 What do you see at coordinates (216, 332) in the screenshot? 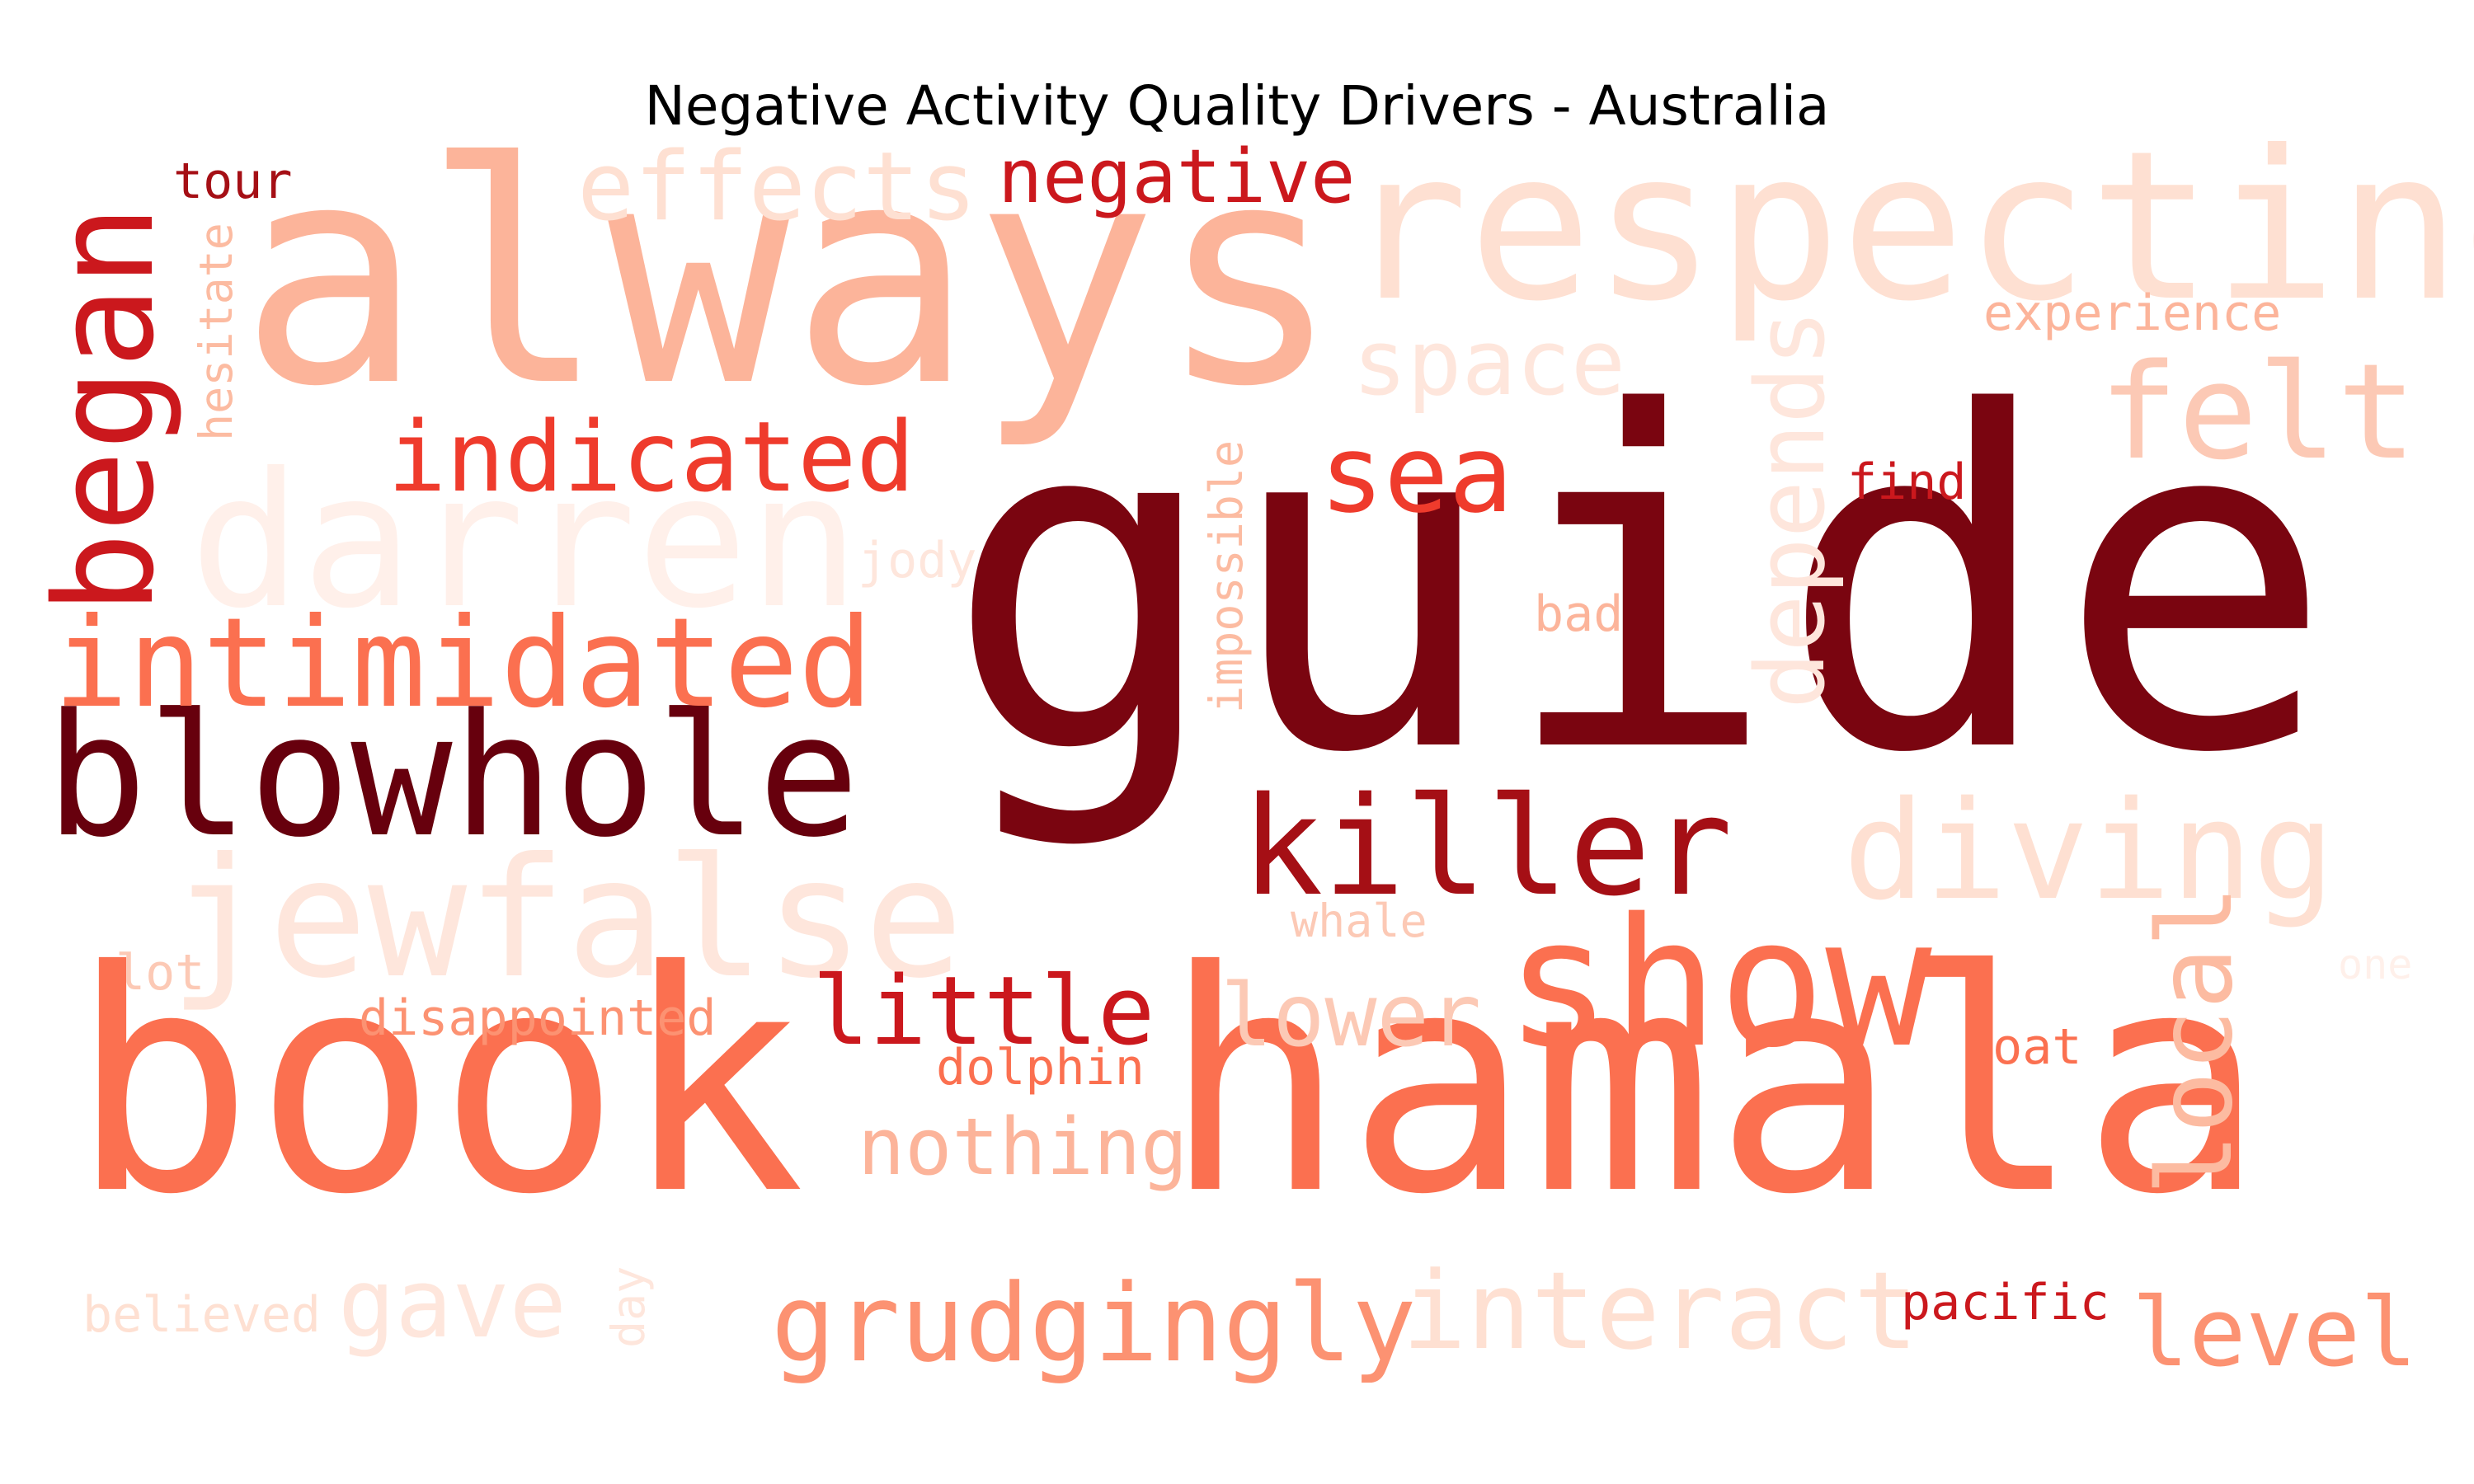
I see `word-hesitate: hesitate` at bounding box center [216, 332].